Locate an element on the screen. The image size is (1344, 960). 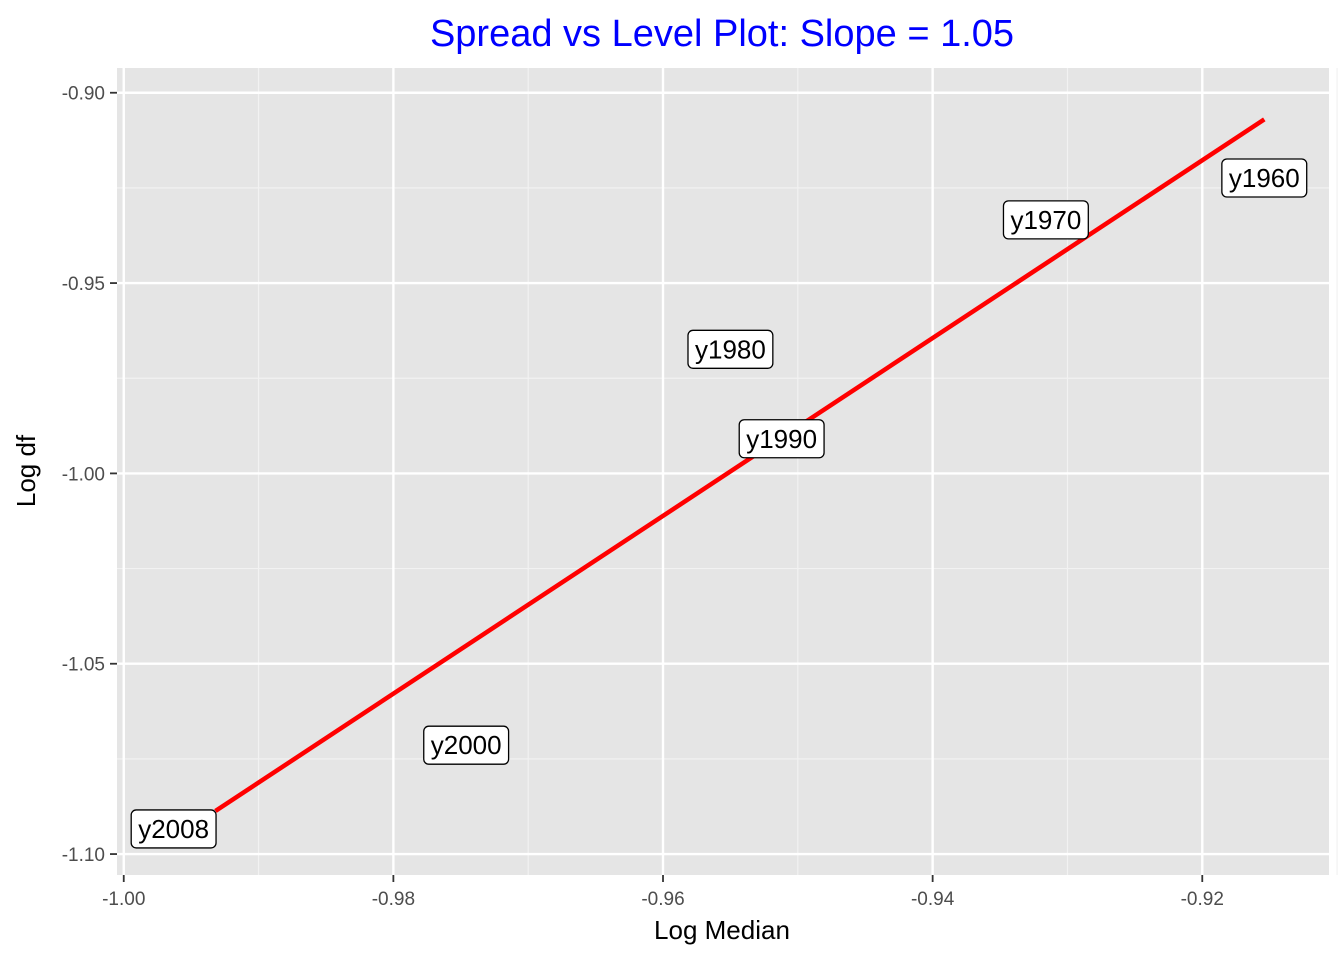
point-label-y2000: y2000 is located at coordinates (466, 745).